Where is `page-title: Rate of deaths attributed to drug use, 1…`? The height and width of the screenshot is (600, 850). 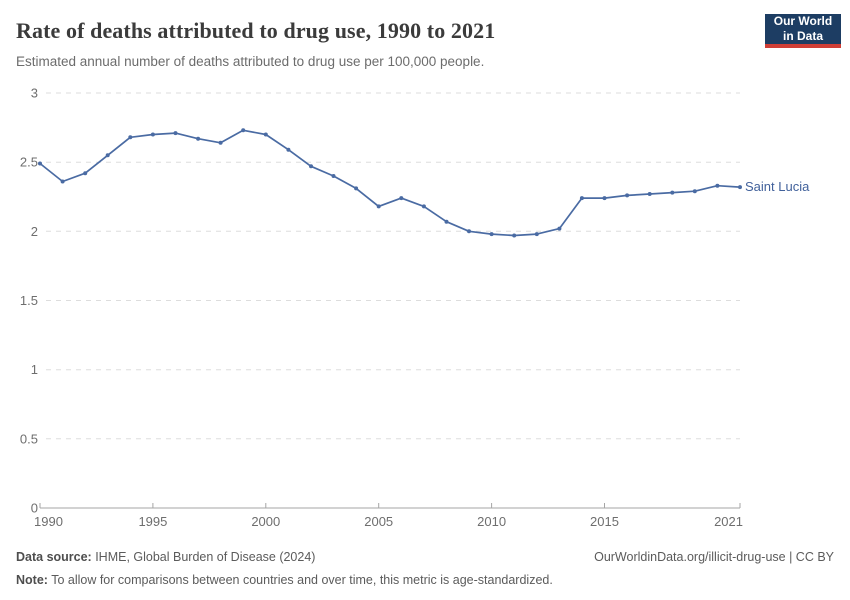
page-title: Rate of deaths attributed to drug use, 1… is located at coordinates (256, 30).